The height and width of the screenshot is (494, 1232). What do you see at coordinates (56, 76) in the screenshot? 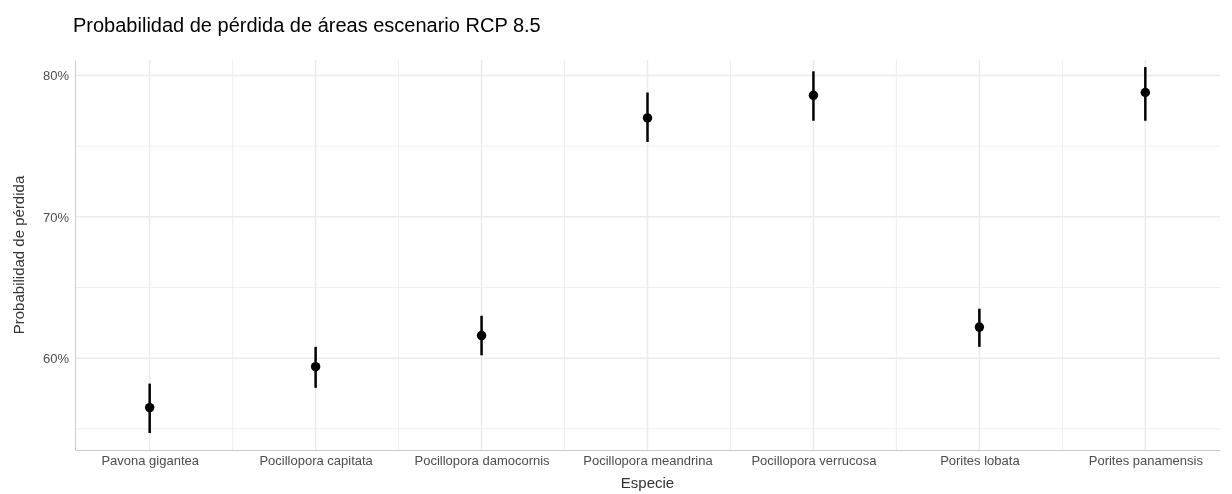
I see `y-tick-label: 80%` at bounding box center [56, 76].